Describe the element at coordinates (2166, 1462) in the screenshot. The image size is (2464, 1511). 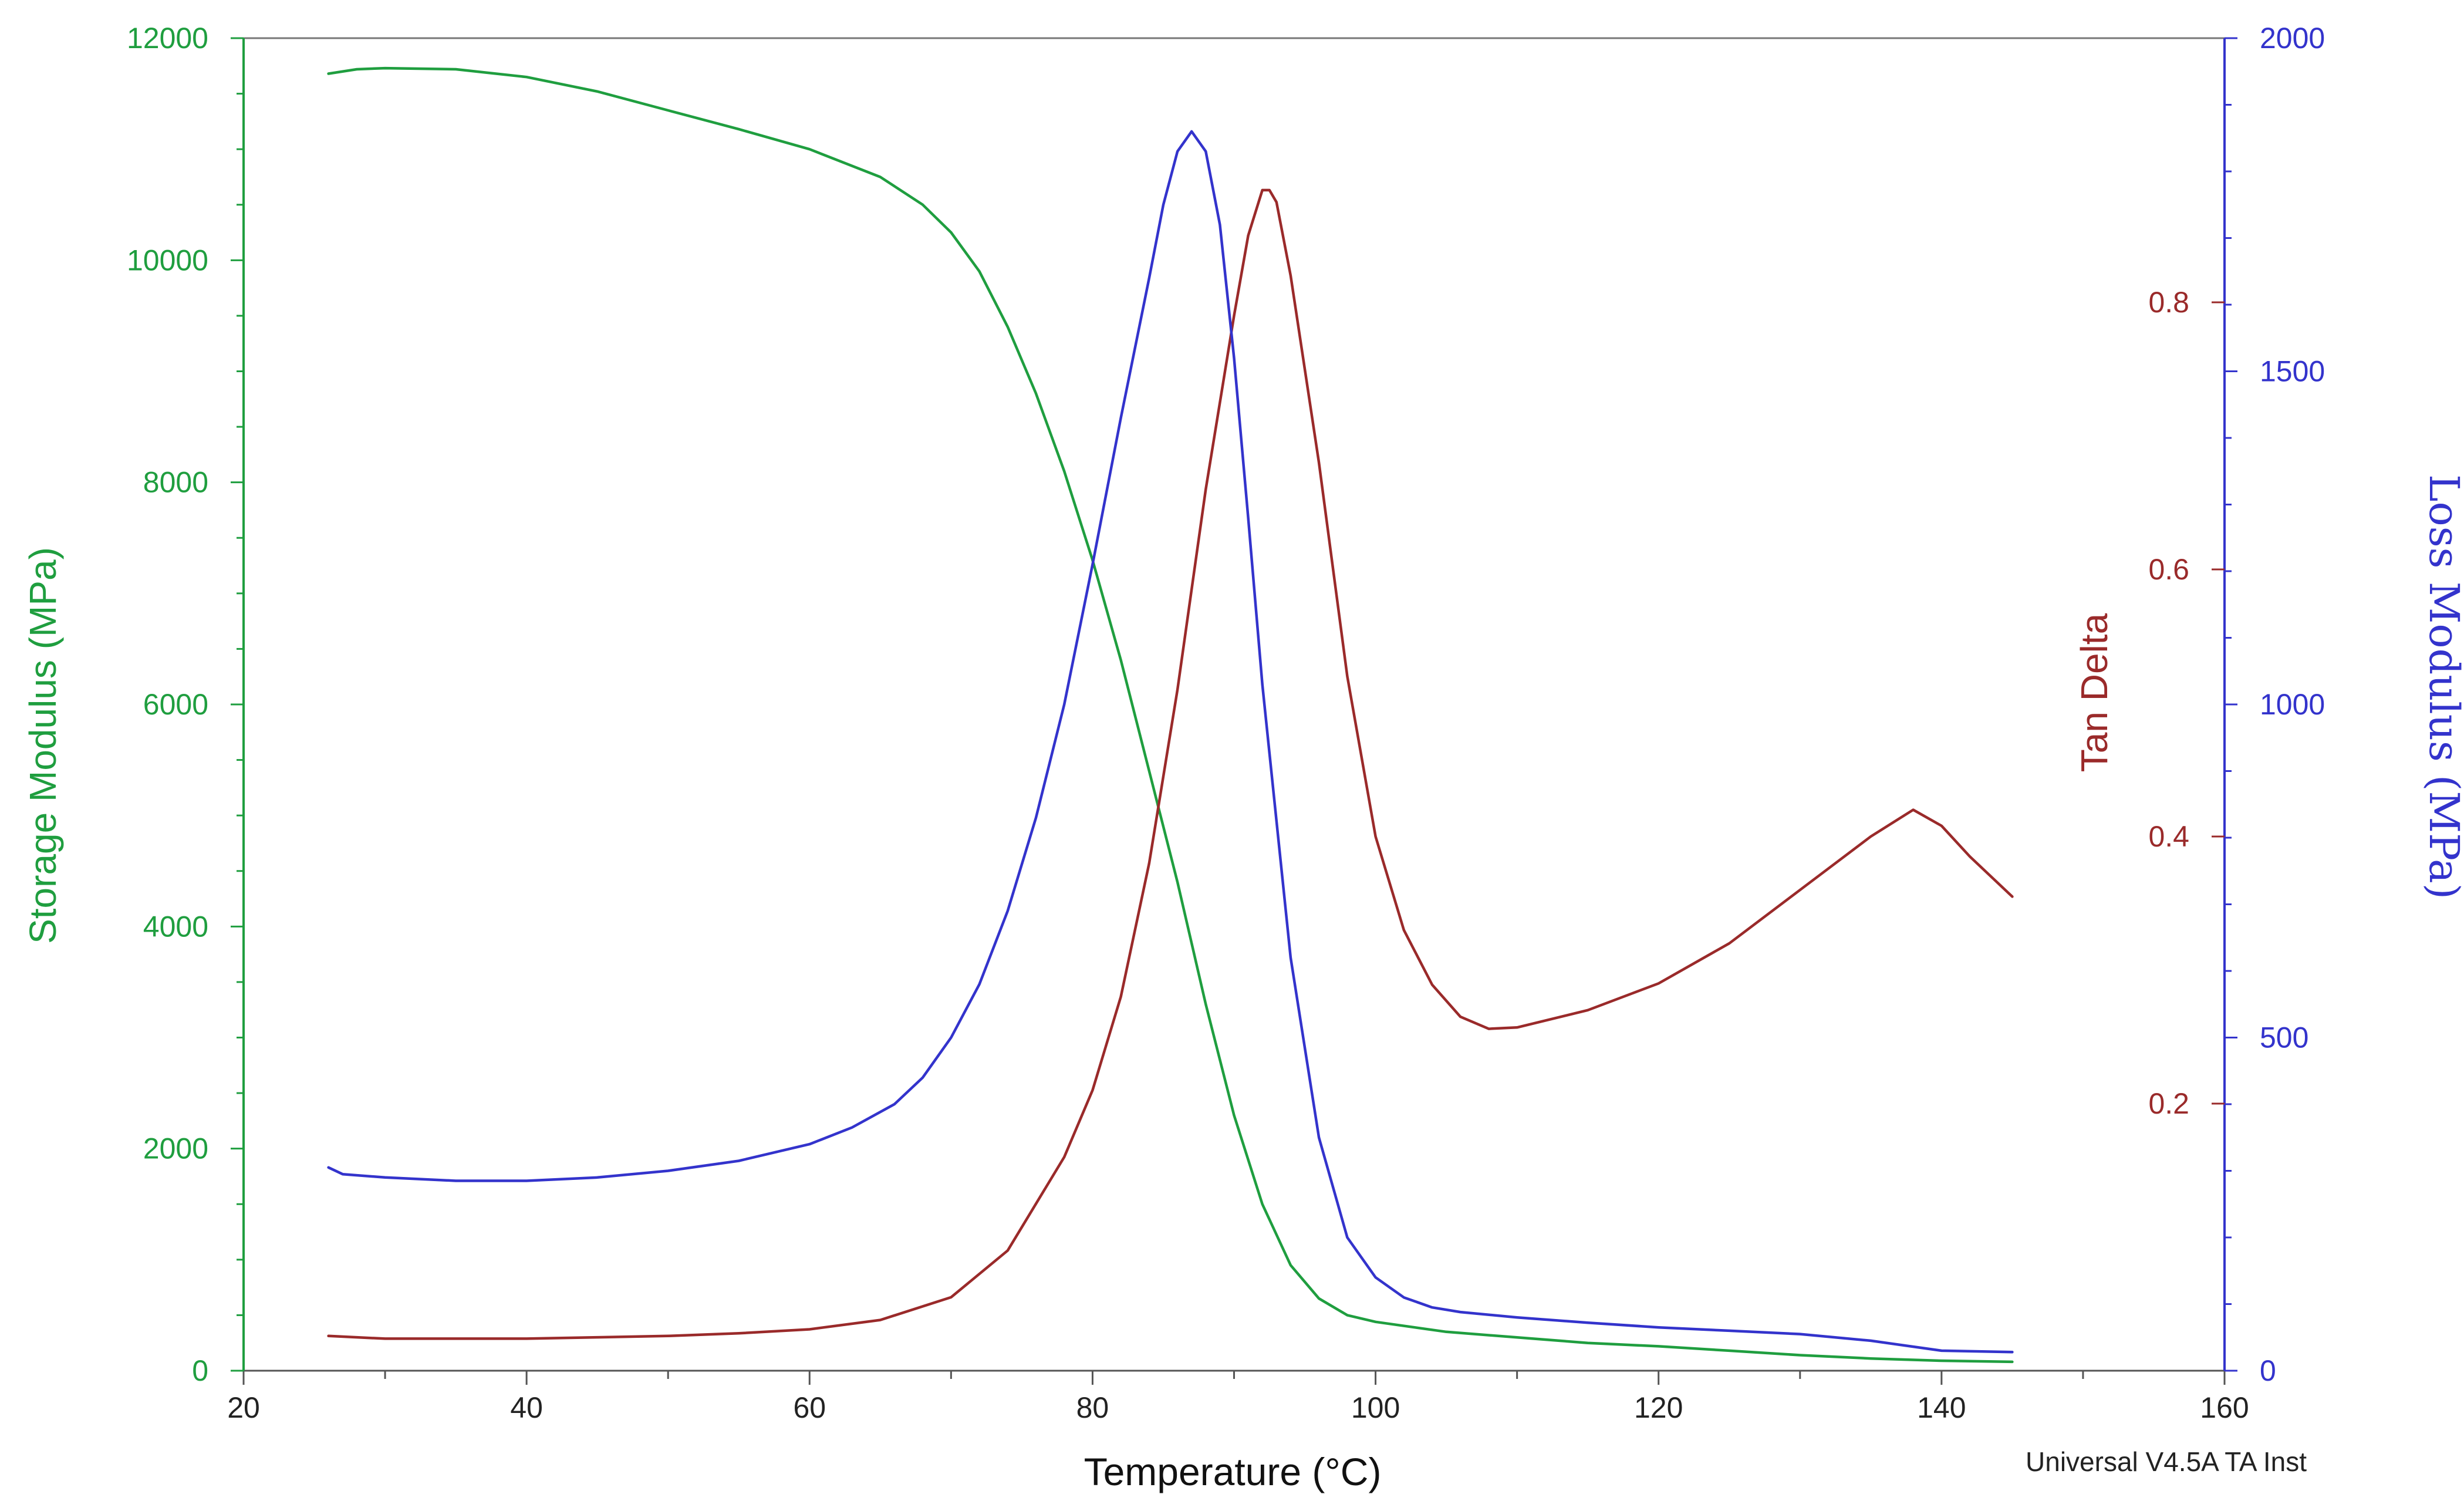
I see `footer-note: Universal V4.5A TA Inst` at that location.